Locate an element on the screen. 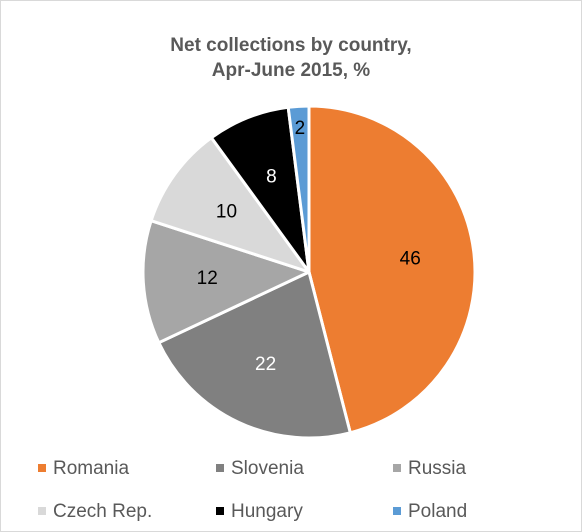 This screenshot has height=532, width=582. data-label-romania: 46 is located at coordinates (410, 259).